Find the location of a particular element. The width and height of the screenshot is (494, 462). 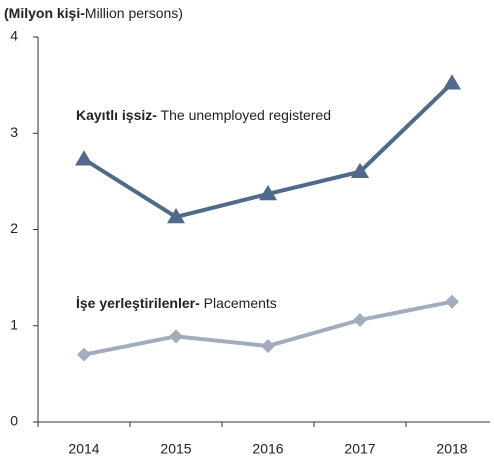

series-name: Kayıtlı işsiz- is located at coordinates (116, 115).